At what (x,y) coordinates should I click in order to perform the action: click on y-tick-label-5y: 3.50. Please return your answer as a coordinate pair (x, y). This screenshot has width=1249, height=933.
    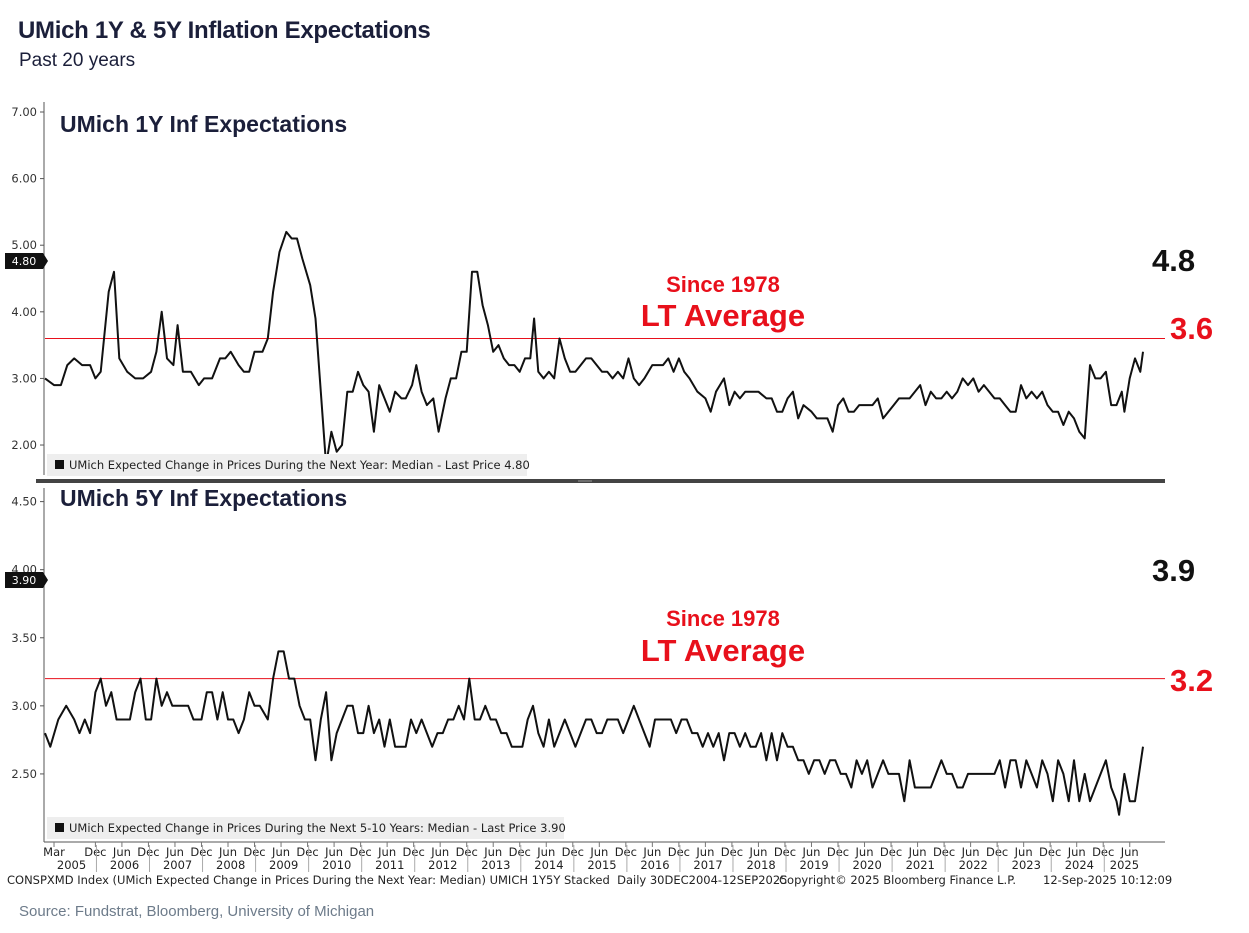
    Looking at the image, I should click on (24, 638).